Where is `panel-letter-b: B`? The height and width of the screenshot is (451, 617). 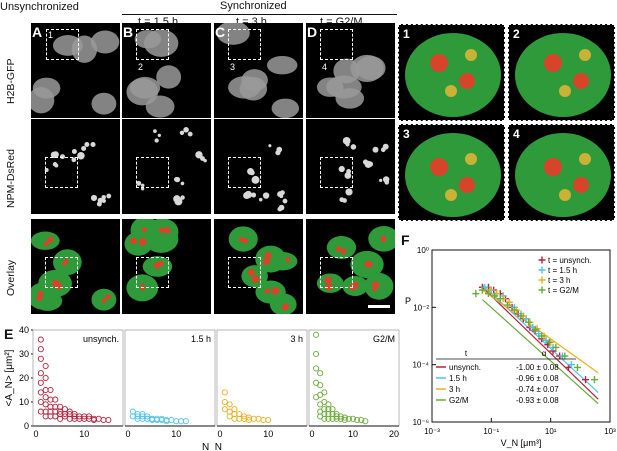
panel-letter-b: B is located at coordinates (128, 32).